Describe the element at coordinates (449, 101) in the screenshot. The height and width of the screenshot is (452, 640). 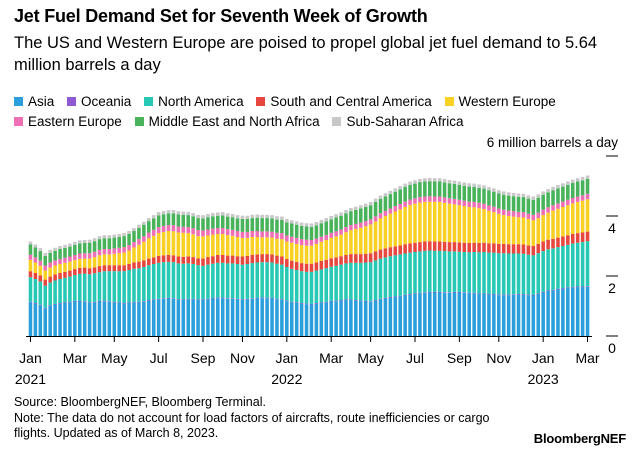
I see `legend-swatch-western-europe` at that location.